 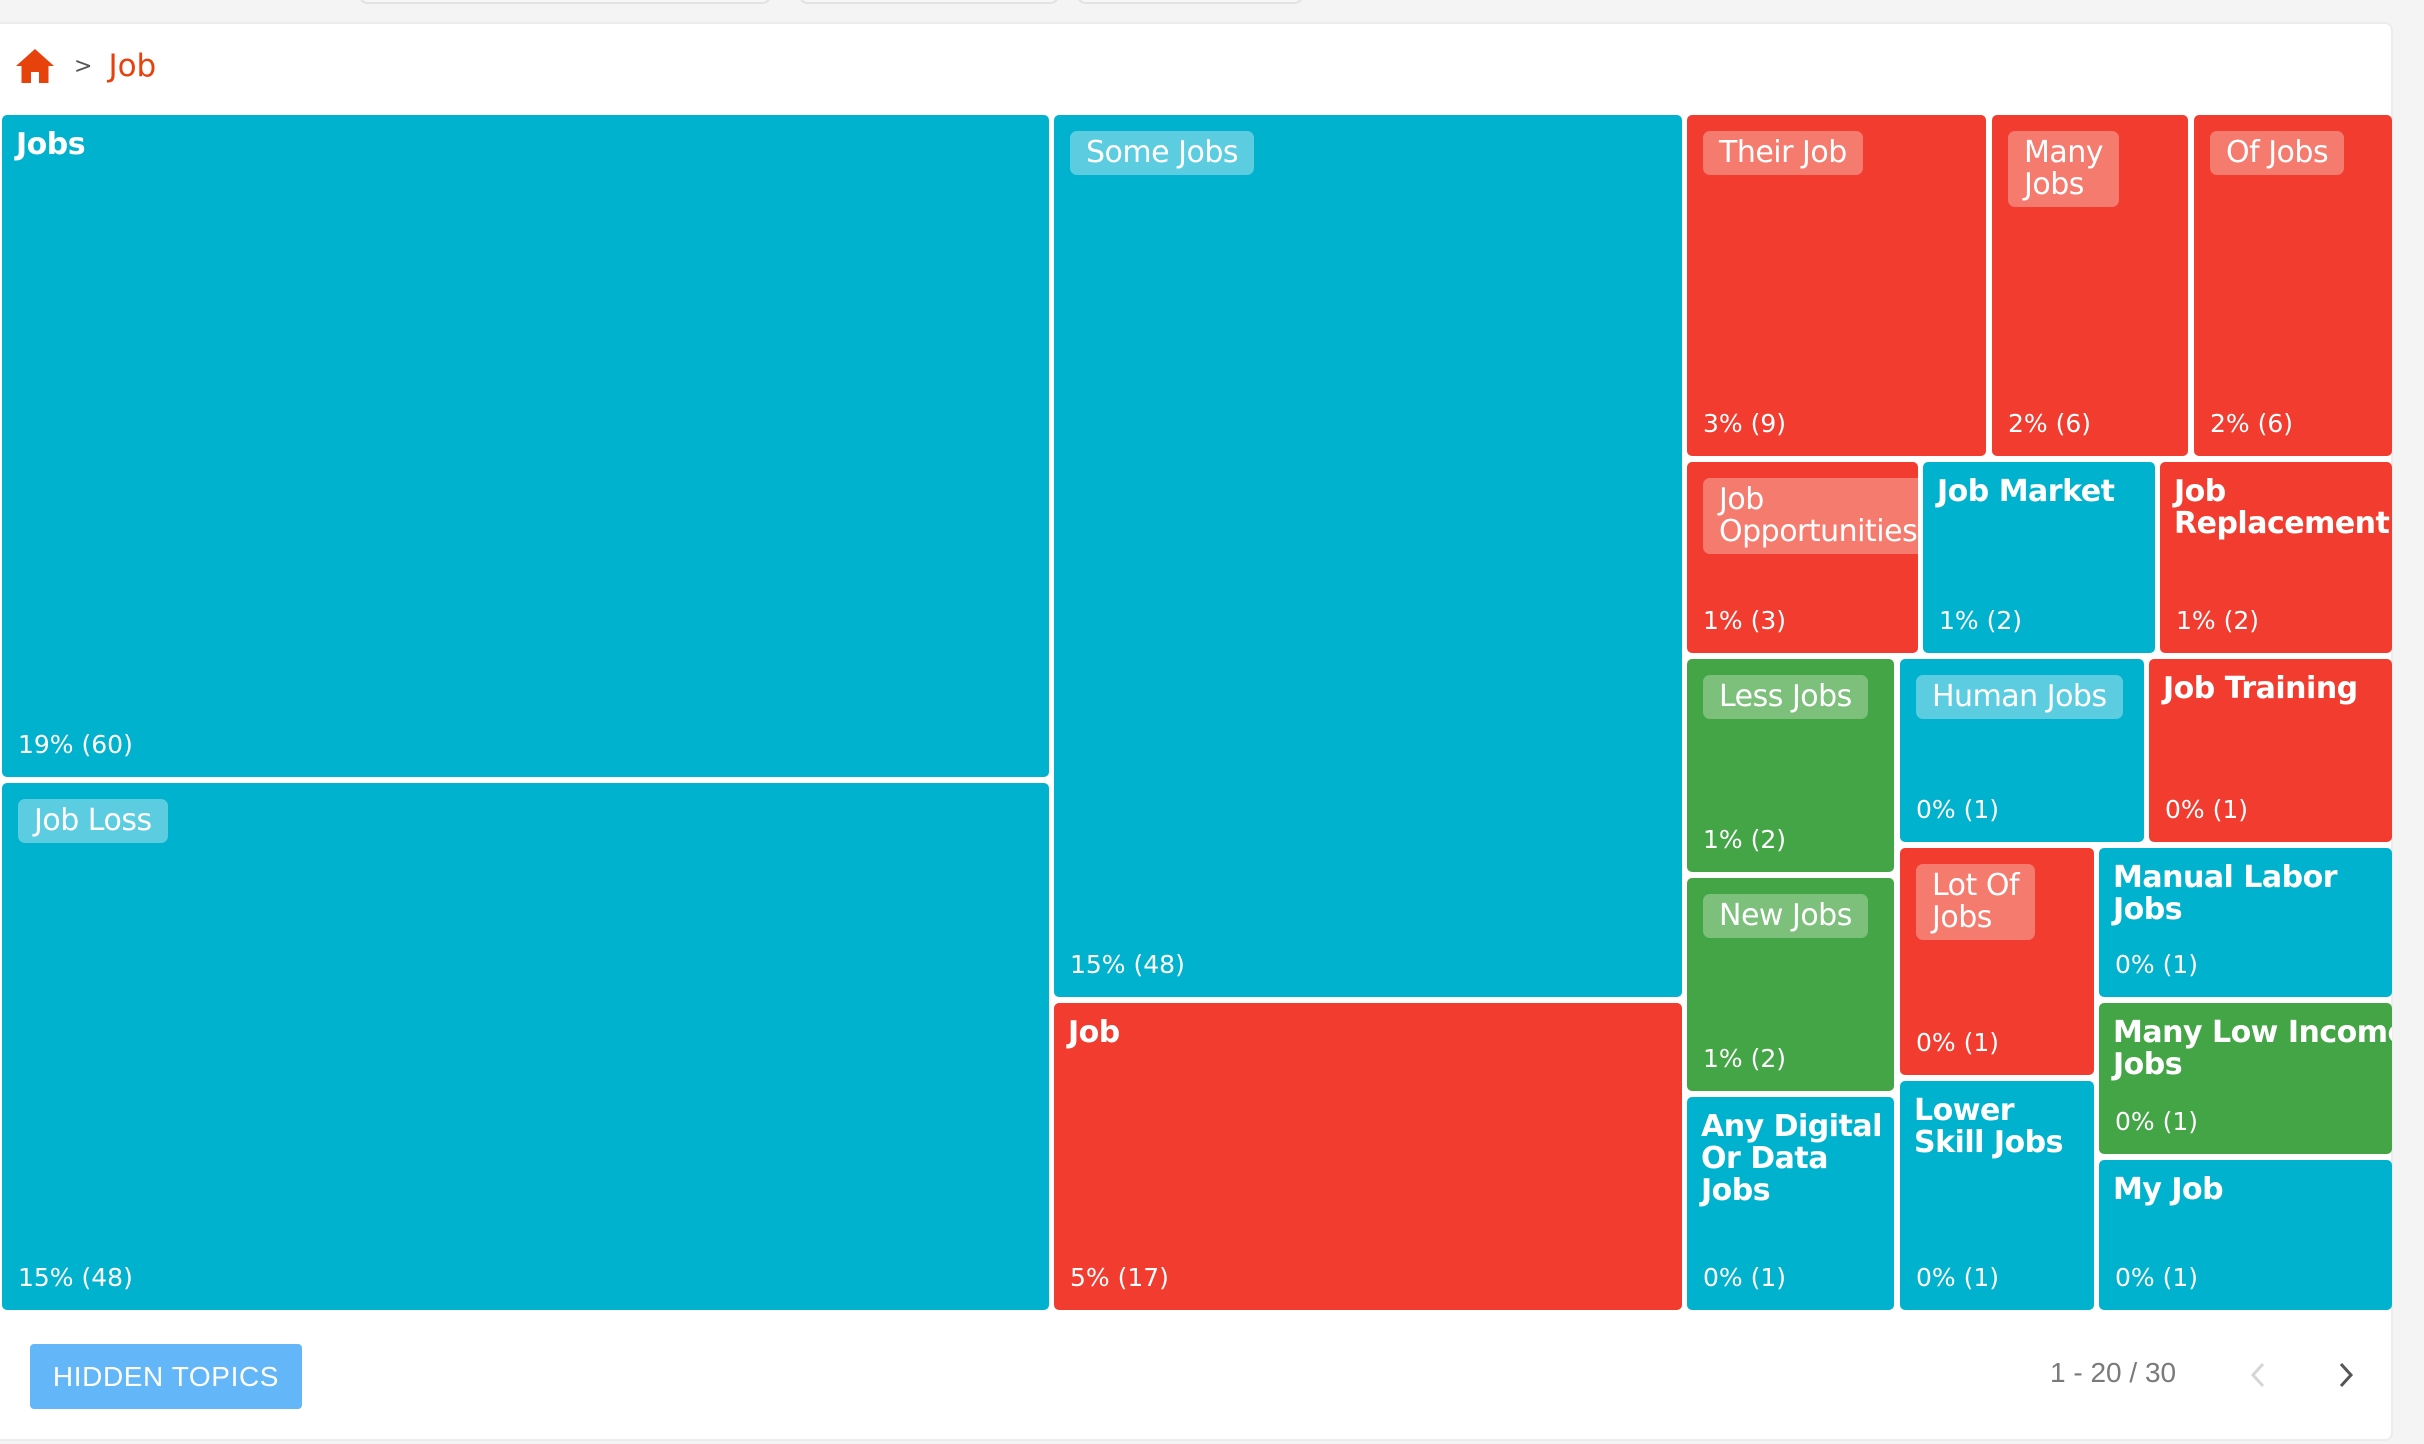 What do you see at coordinates (2260, 688) in the screenshot?
I see `tile-label: Job Training` at bounding box center [2260, 688].